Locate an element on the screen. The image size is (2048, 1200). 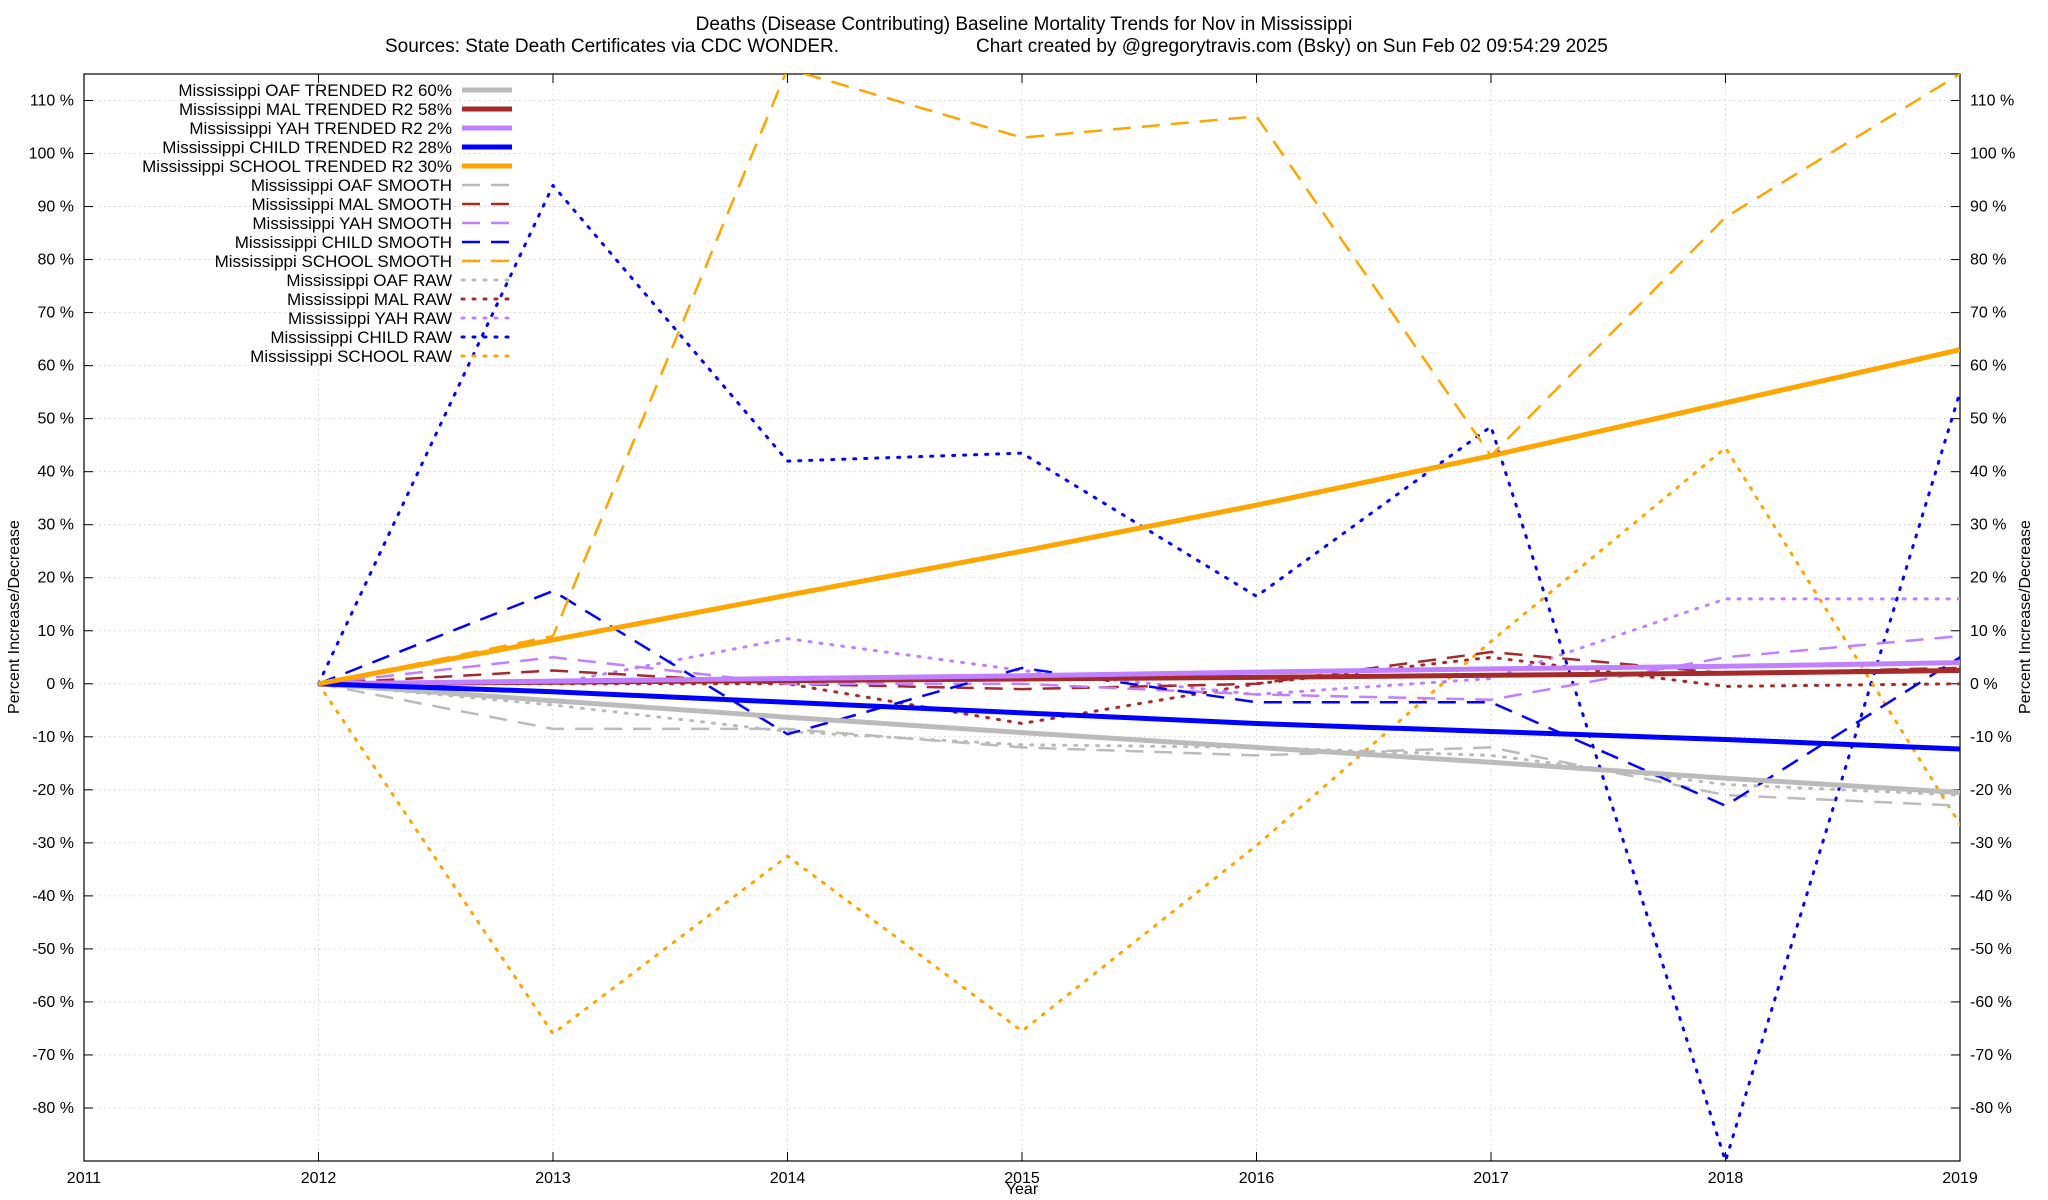
y-tick-label-left: -20 % is located at coordinates (53, 790).